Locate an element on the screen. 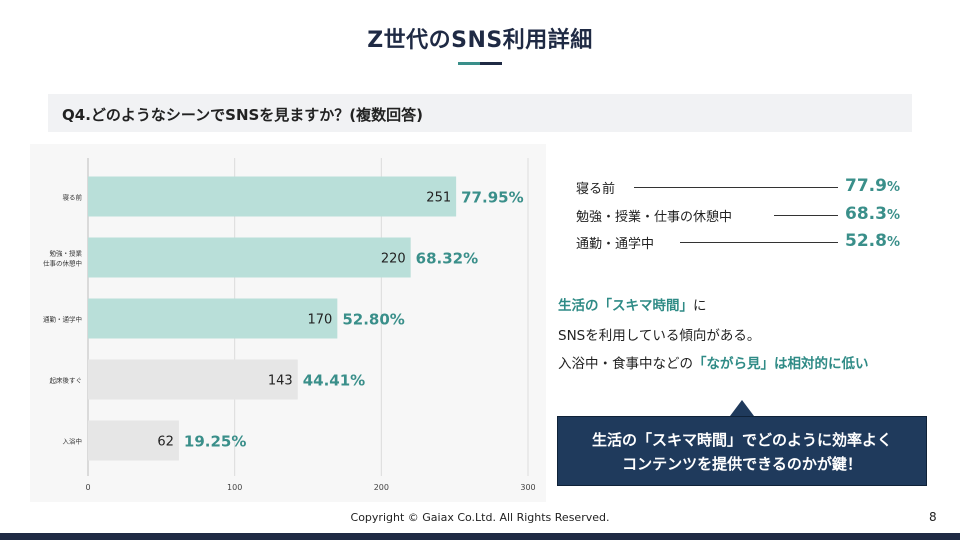  insight-line-2: SNSを利用している傾向がある。 is located at coordinates (659, 336).